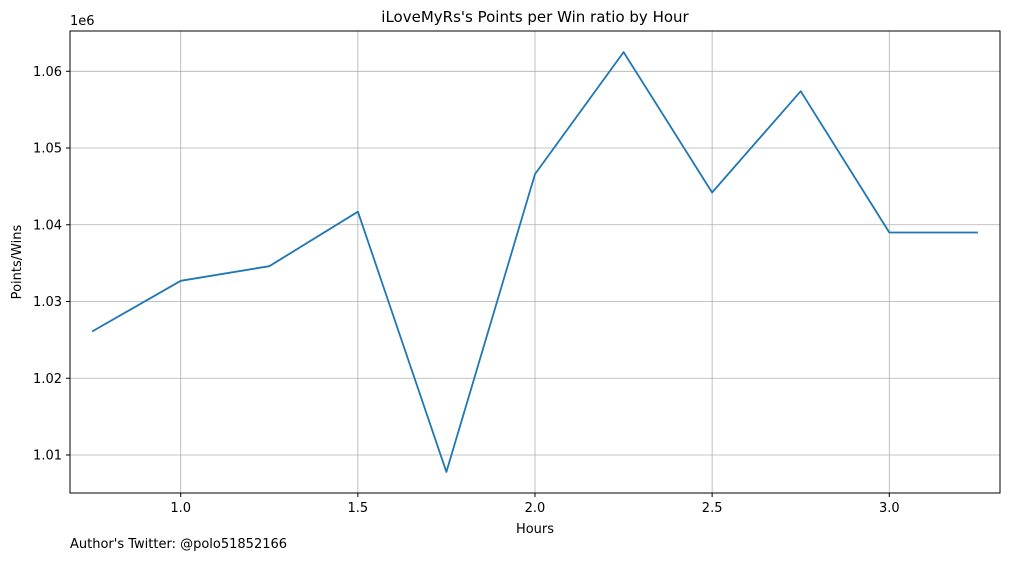  Describe the element at coordinates (889, 508) in the screenshot. I see `x-tick-label: 3.0` at that location.